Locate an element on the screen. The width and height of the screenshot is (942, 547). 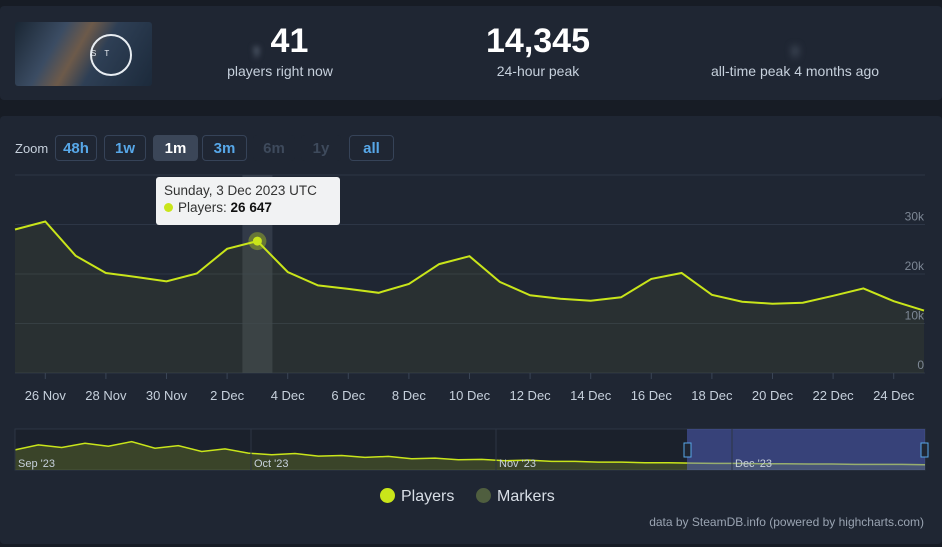
navigator-right-handle is located at coordinates (924, 450).